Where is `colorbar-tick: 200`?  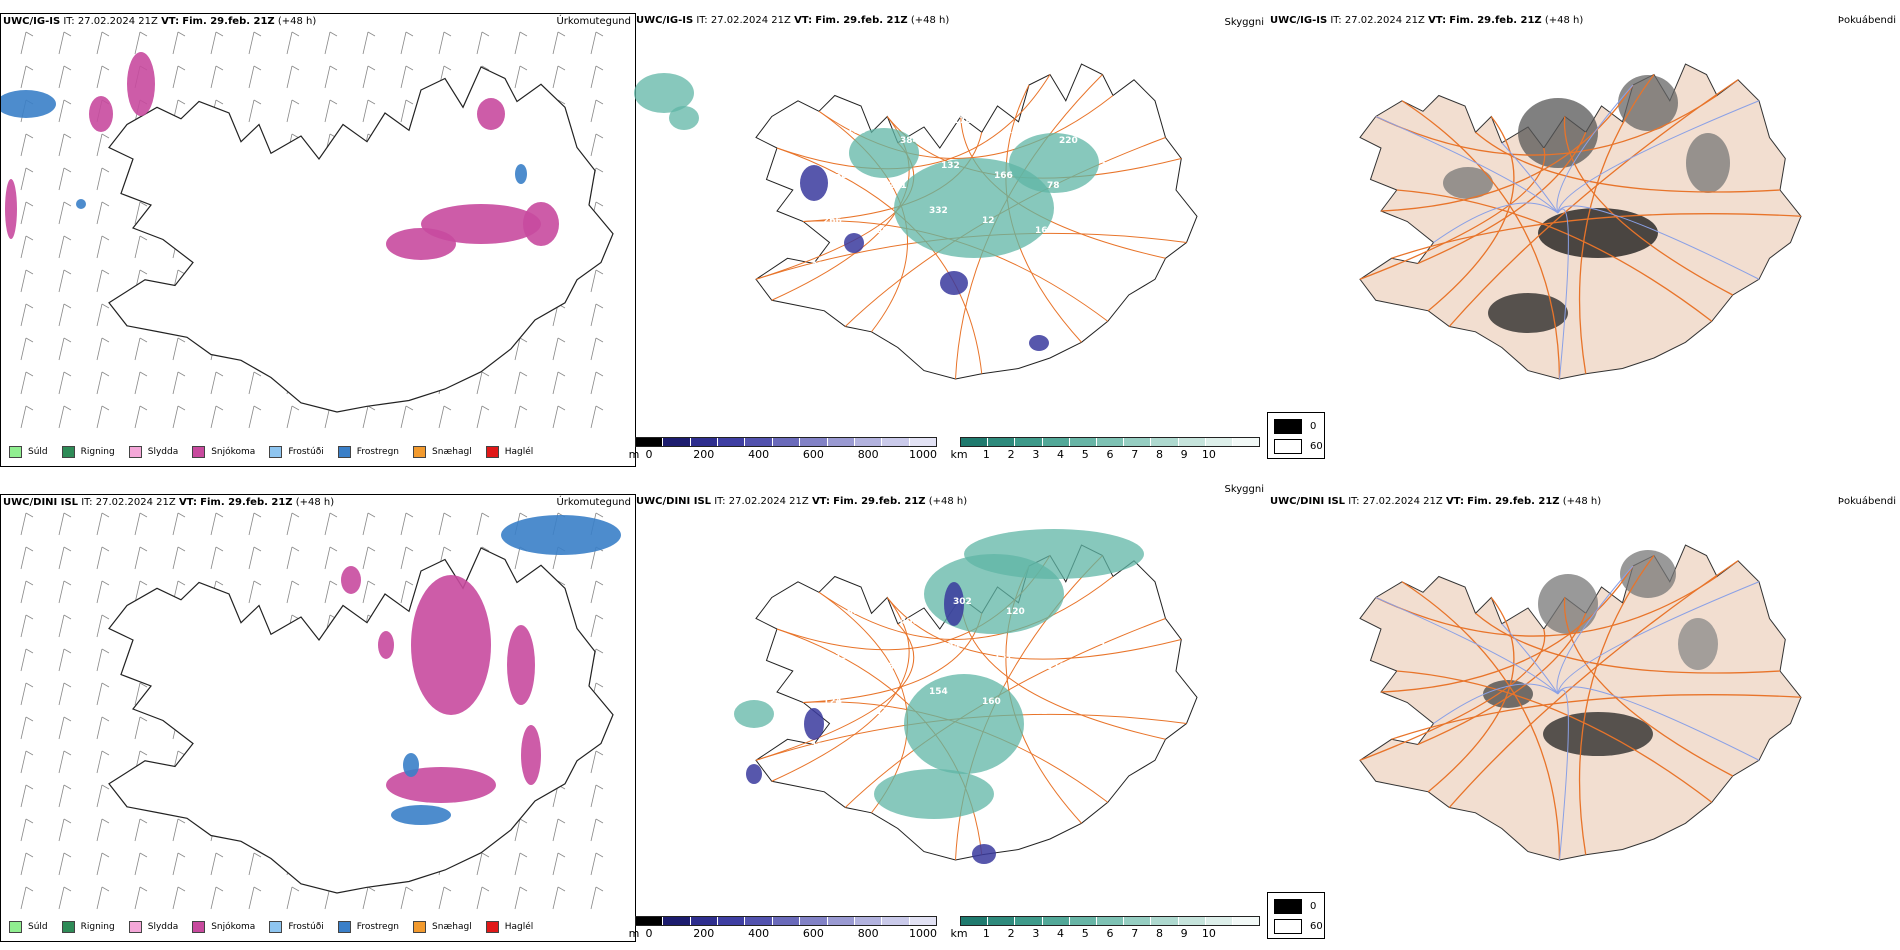
colorbar-tick: 200 is located at coordinates (704, 933).